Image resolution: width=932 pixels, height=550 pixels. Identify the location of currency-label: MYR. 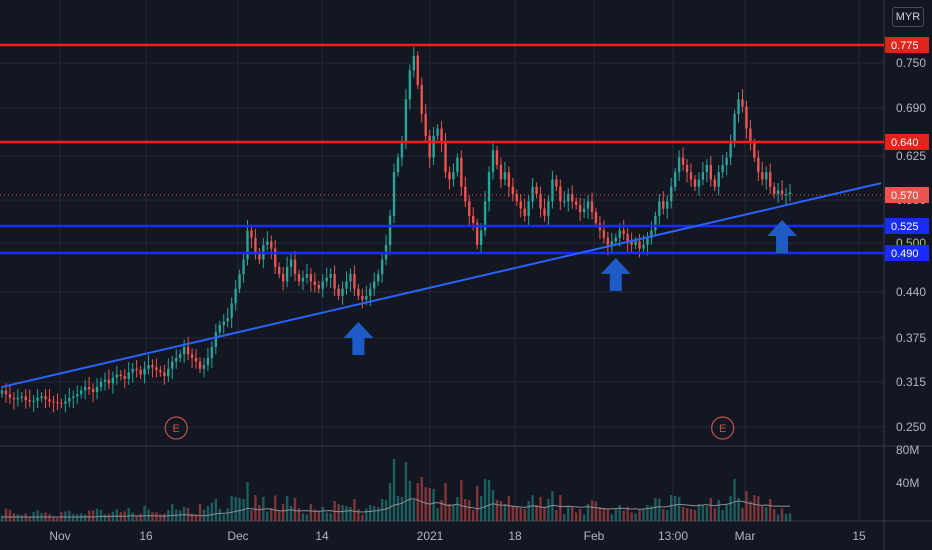
(908, 17).